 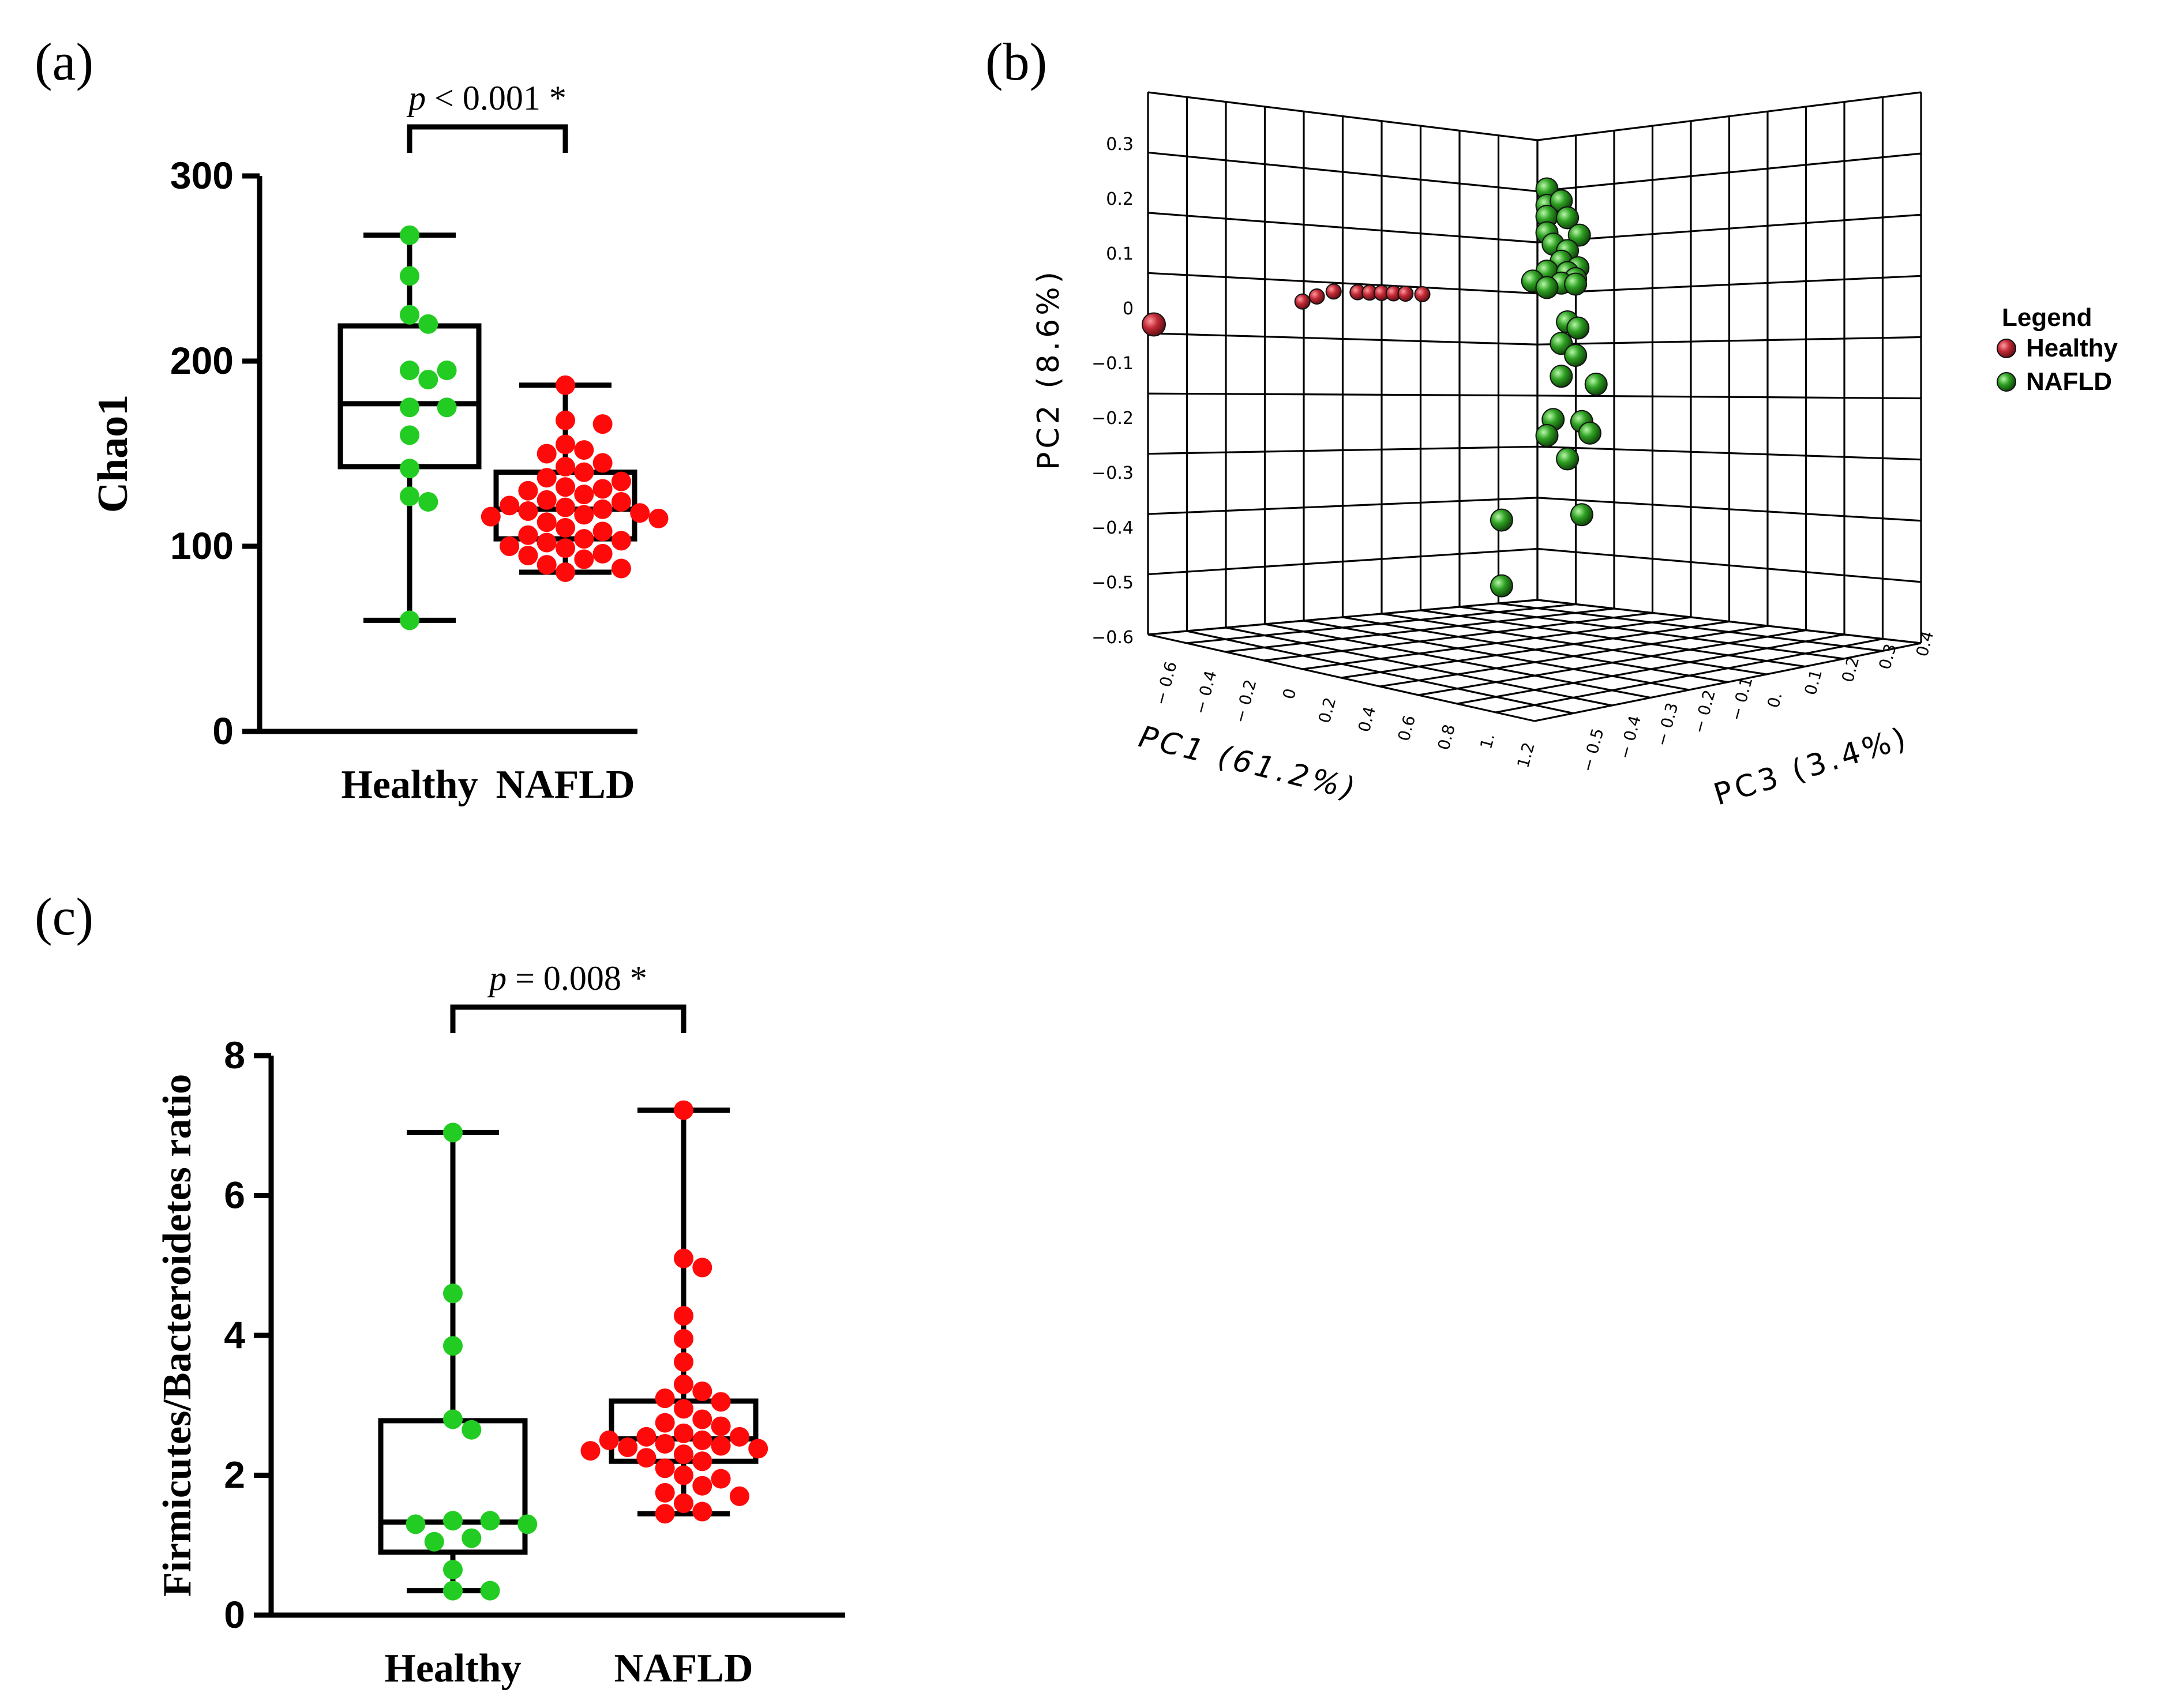 What do you see at coordinates (235, 1195) in the screenshot?
I see `y-tick-label: 6` at bounding box center [235, 1195].